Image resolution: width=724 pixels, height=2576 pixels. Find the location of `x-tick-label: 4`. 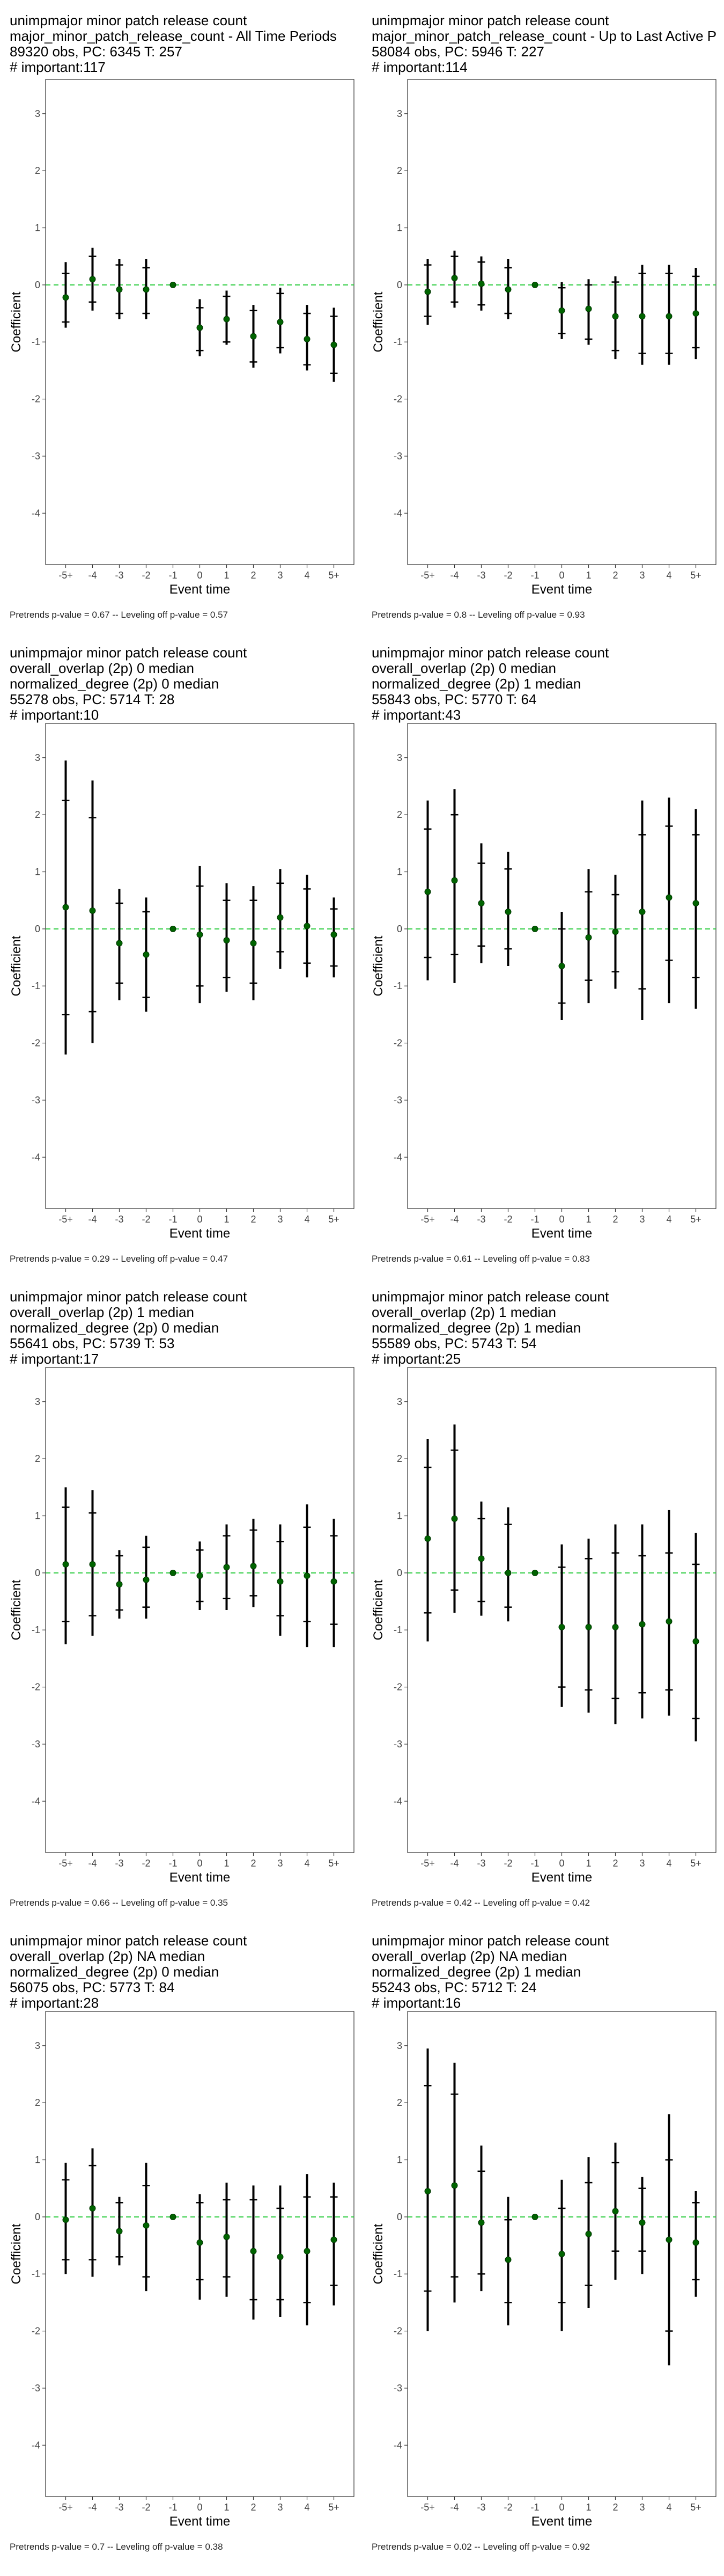

x-tick-label: 4 is located at coordinates (306, 575).